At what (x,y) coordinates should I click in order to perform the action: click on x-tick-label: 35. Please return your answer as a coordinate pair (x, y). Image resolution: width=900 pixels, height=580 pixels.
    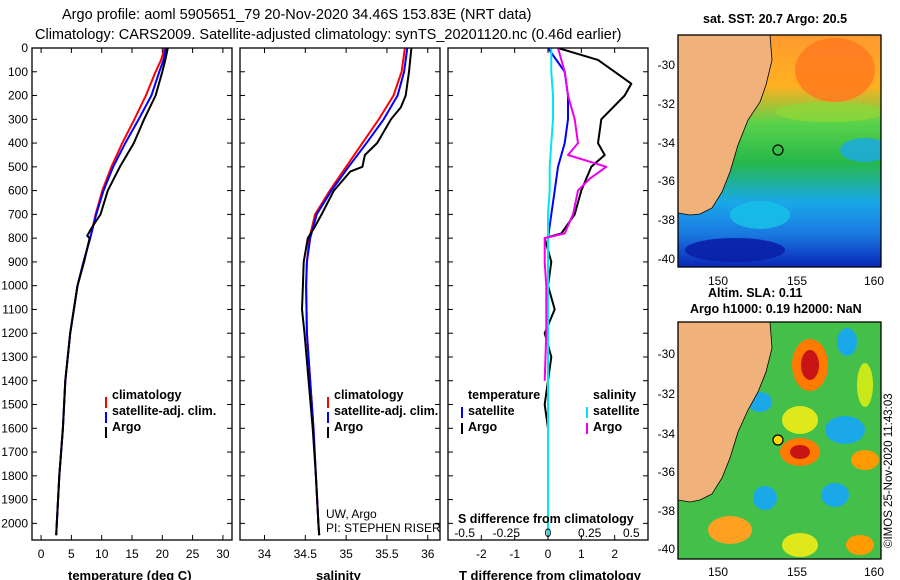
    Looking at the image, I should click on (346, 554).